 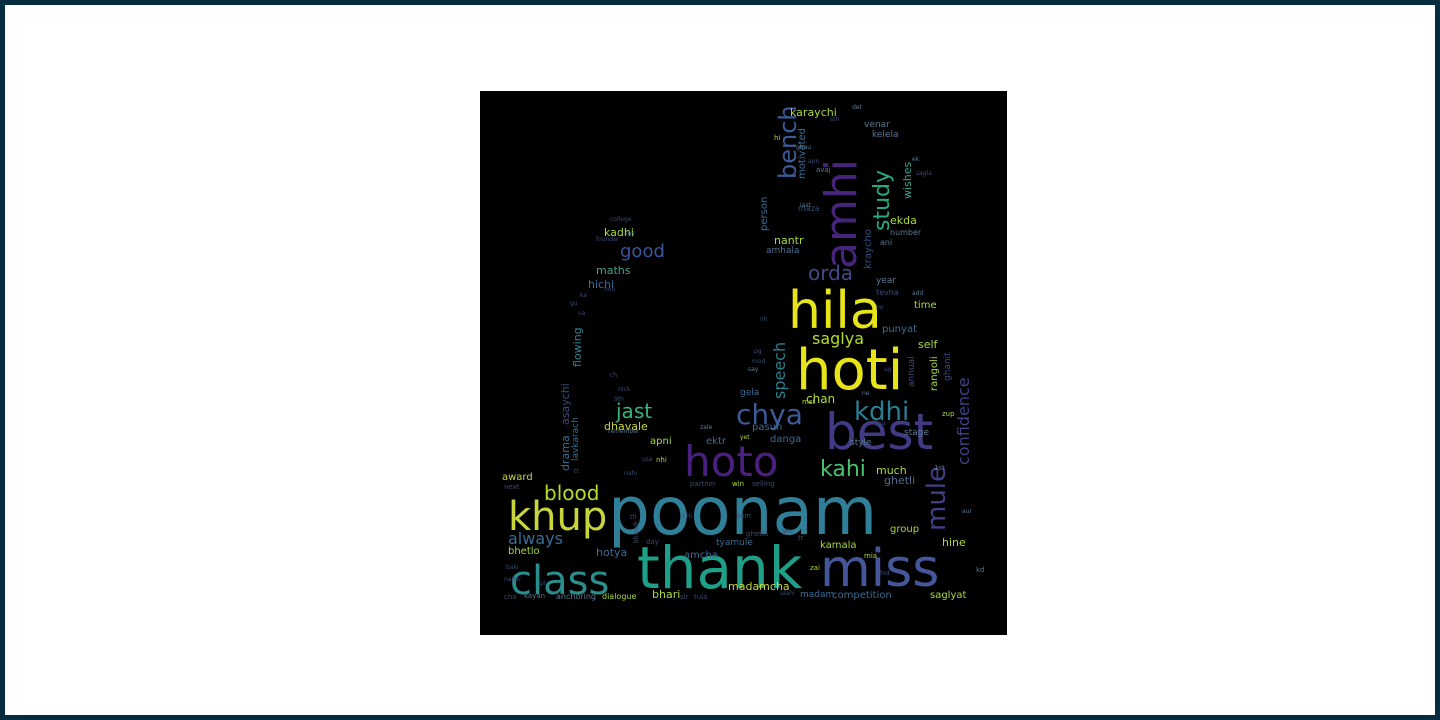 What do you see at coordinates (877, 125) in the screenshot?
I see `word-venar: venar` at bounding box center [877, 125].